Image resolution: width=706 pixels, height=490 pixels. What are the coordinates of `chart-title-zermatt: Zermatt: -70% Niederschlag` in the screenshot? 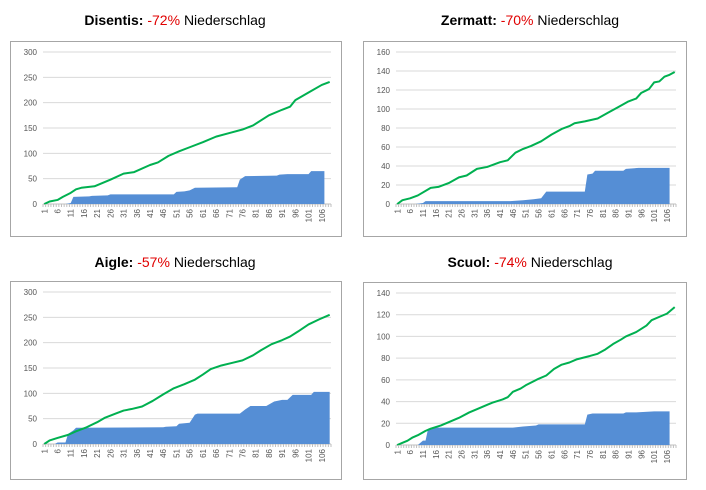 It's located at (530, 20).